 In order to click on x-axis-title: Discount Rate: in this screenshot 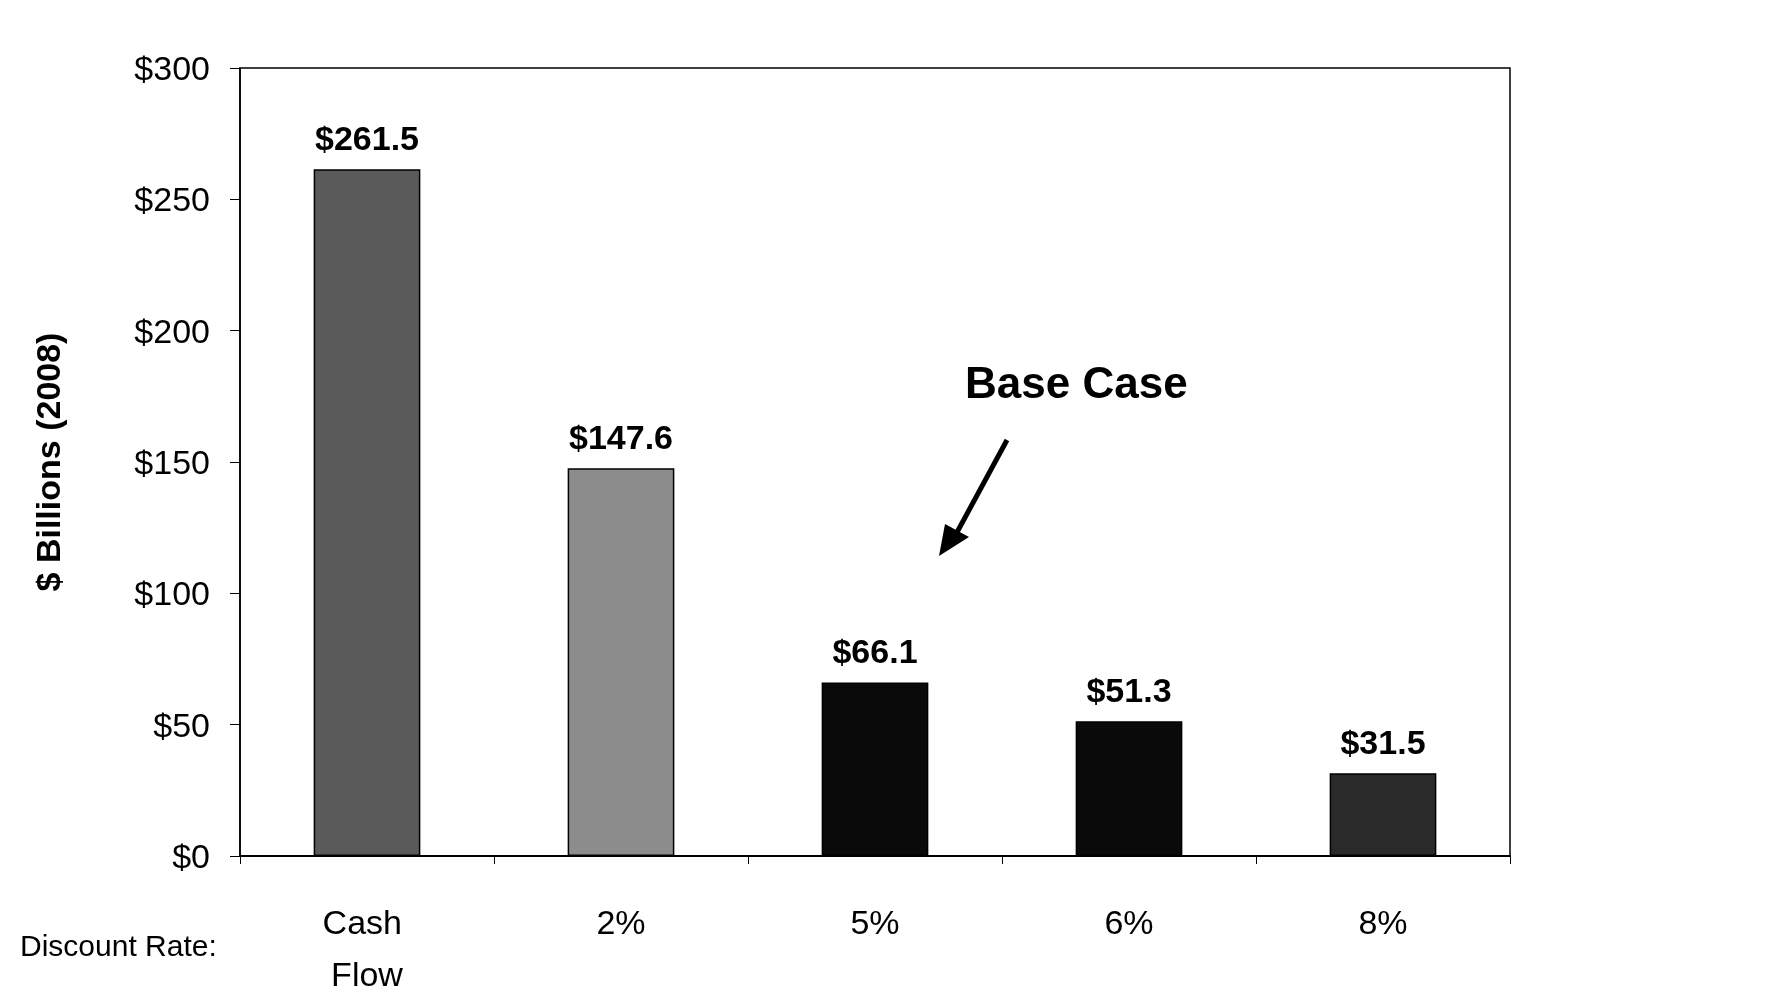, I will do `click(118, 945)`.